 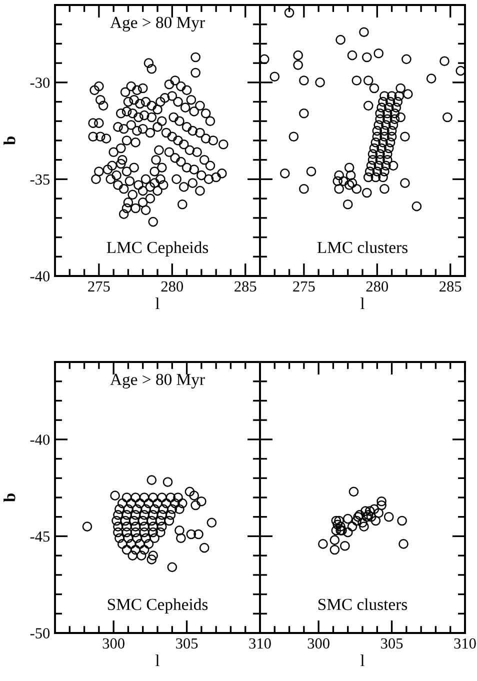 I want to click on y-tick-label: -35, so click(x=40, y=179).